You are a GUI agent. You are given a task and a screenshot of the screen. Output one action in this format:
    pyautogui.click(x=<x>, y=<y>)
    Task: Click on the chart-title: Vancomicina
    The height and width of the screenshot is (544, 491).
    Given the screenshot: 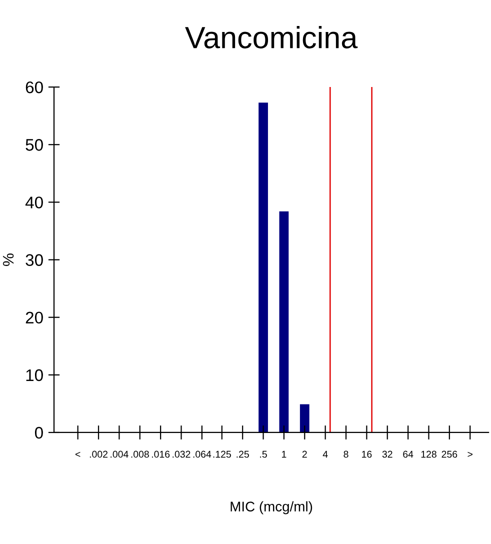 What is the action you would take?
    pyautogui.click(x=271, y=37)
    